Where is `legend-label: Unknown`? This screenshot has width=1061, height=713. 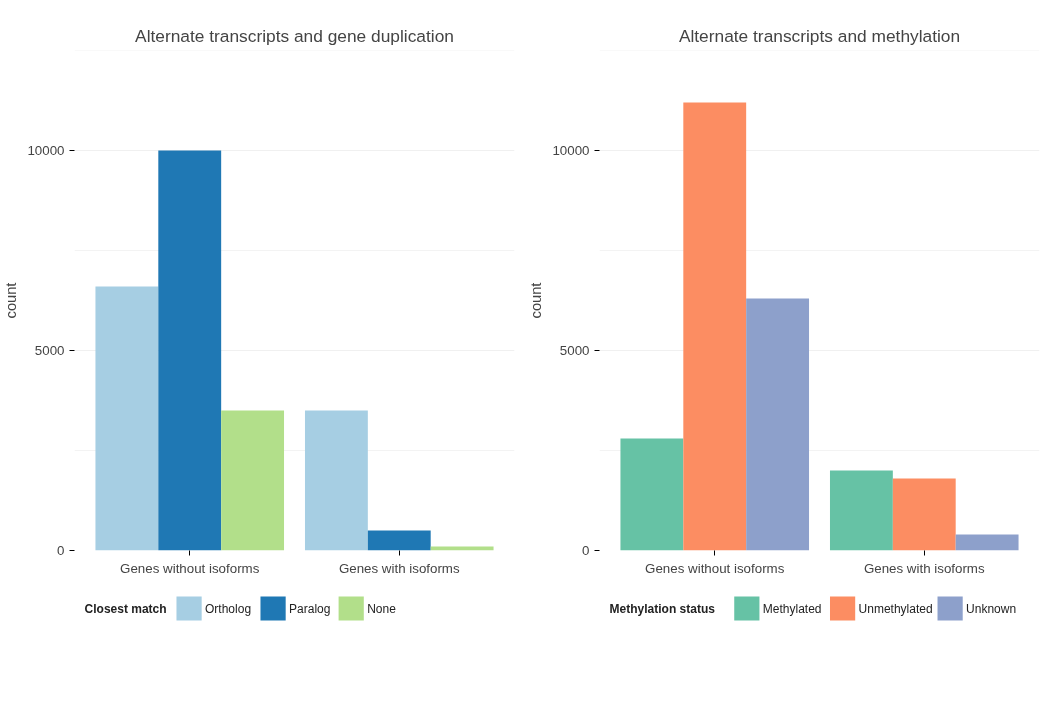
legend-label: Unknown is located at coordinates (991, 608).